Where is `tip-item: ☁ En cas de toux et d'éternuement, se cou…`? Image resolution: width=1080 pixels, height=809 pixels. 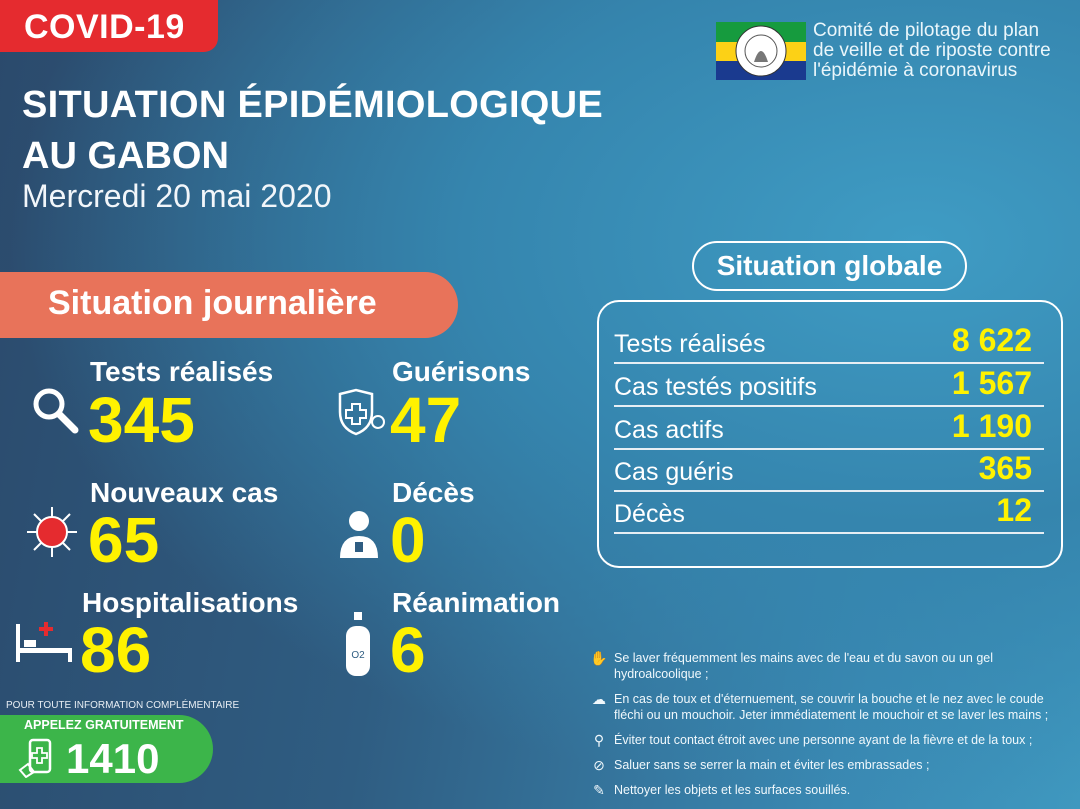
tip-item: ☁ En cas de toux et d'éternuement, se cou… is located at coordinates (830, 707).